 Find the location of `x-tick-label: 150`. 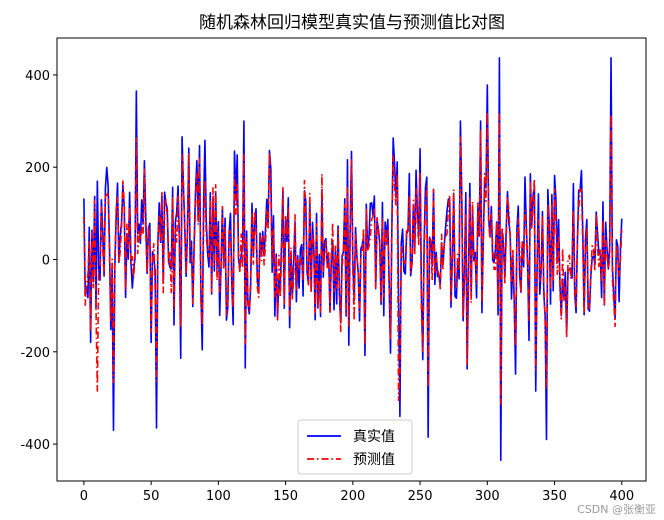

x-tick-label: 150 is located at coordinates (285, 496).